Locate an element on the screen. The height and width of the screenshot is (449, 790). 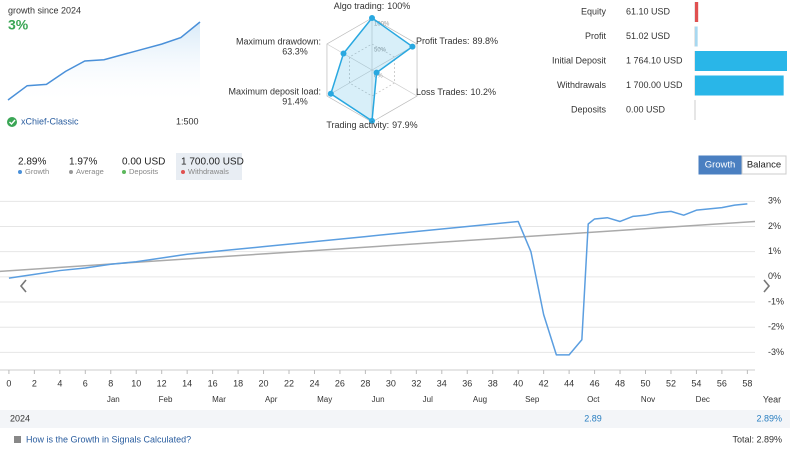
x-tick-label: 42 is located at coordinates (544, 383).